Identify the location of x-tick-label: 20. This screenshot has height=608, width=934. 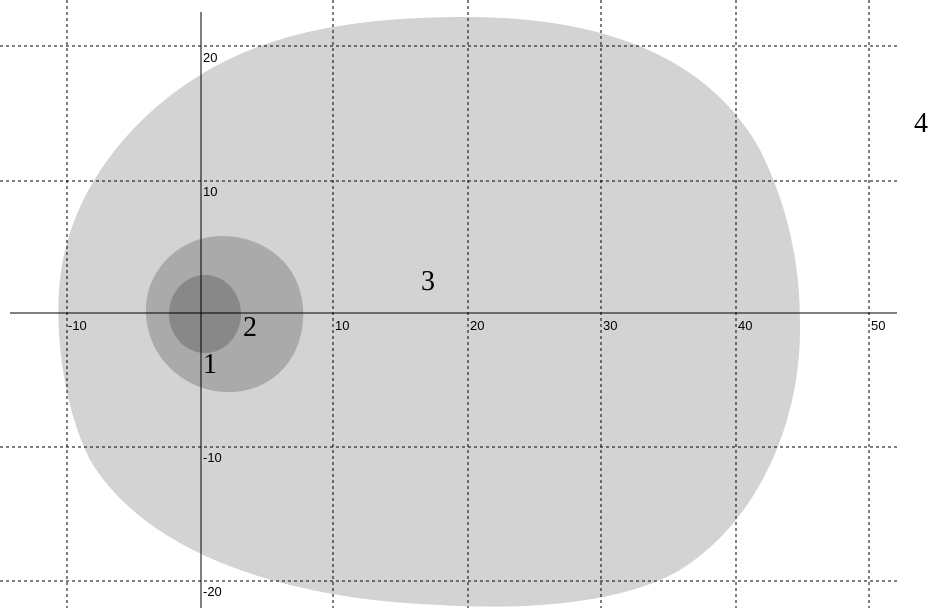
(477, 325).